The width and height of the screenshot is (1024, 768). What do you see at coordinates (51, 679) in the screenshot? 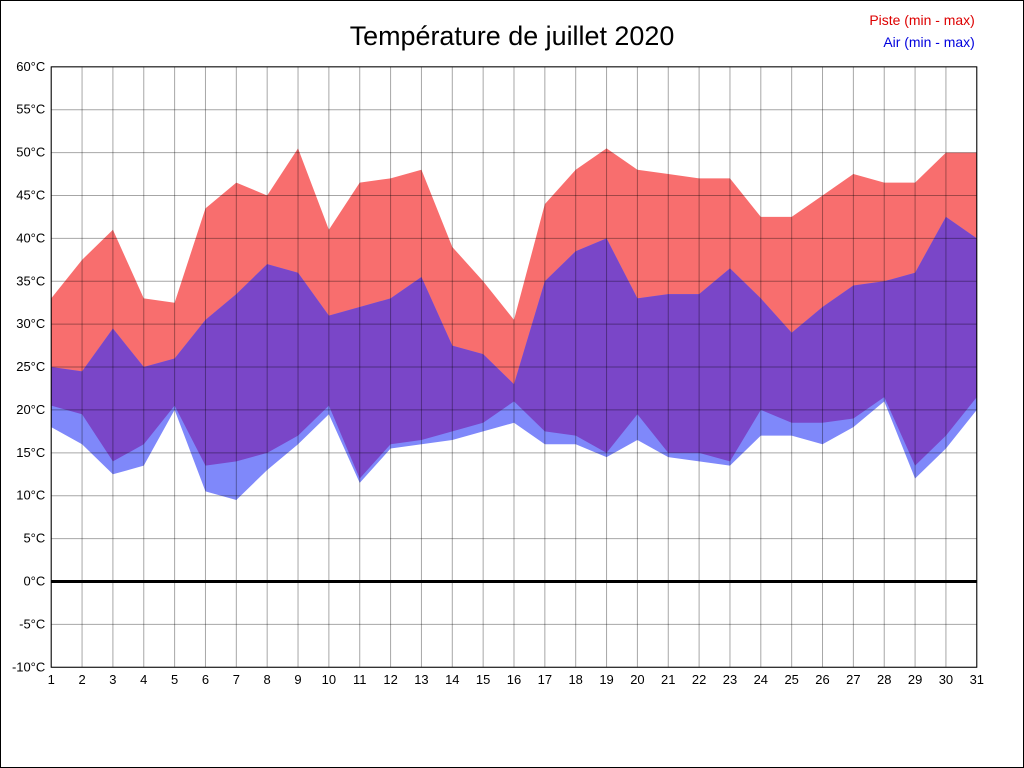
I see `x-axis-day-label: 1` at bounding box center [51, 679].